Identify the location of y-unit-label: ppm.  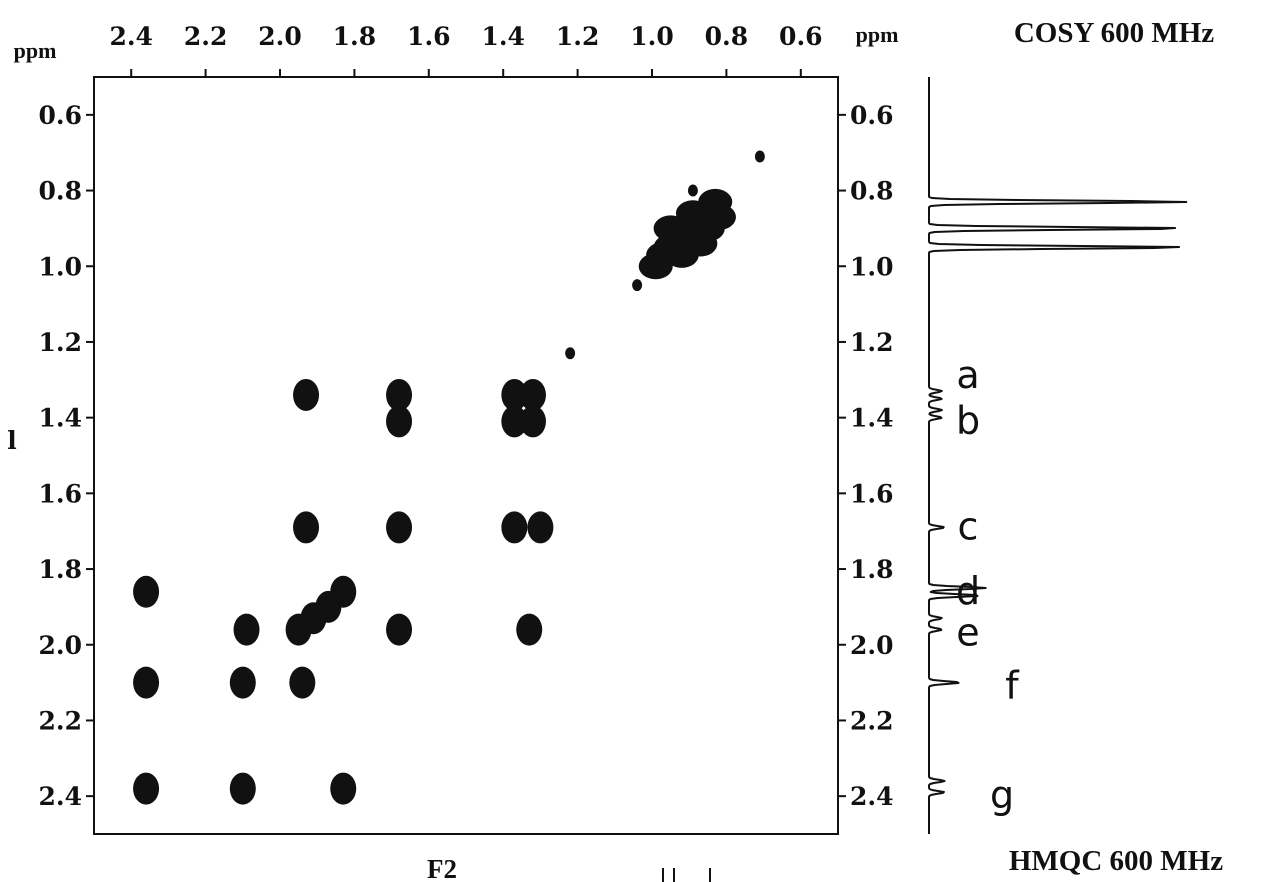
(877, 34).